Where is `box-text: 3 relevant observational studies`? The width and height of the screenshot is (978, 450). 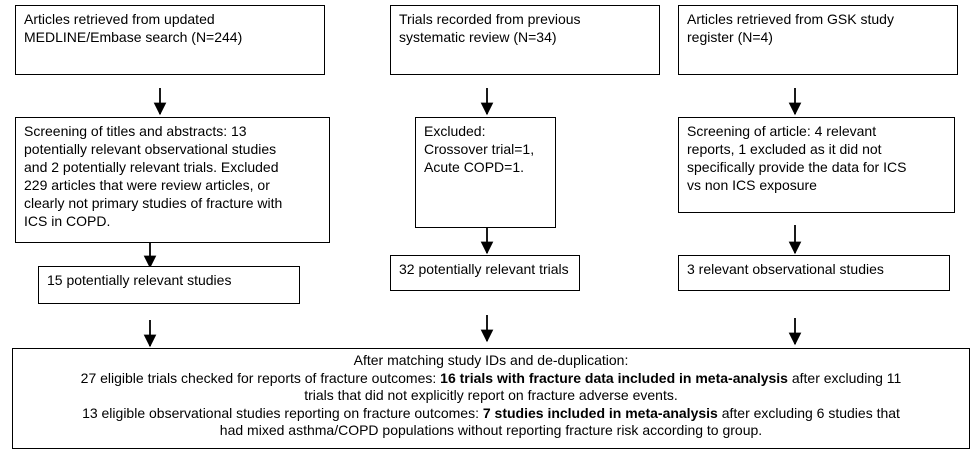
box-text: 3 relevant observational studies is located at coordinates (785, 269).